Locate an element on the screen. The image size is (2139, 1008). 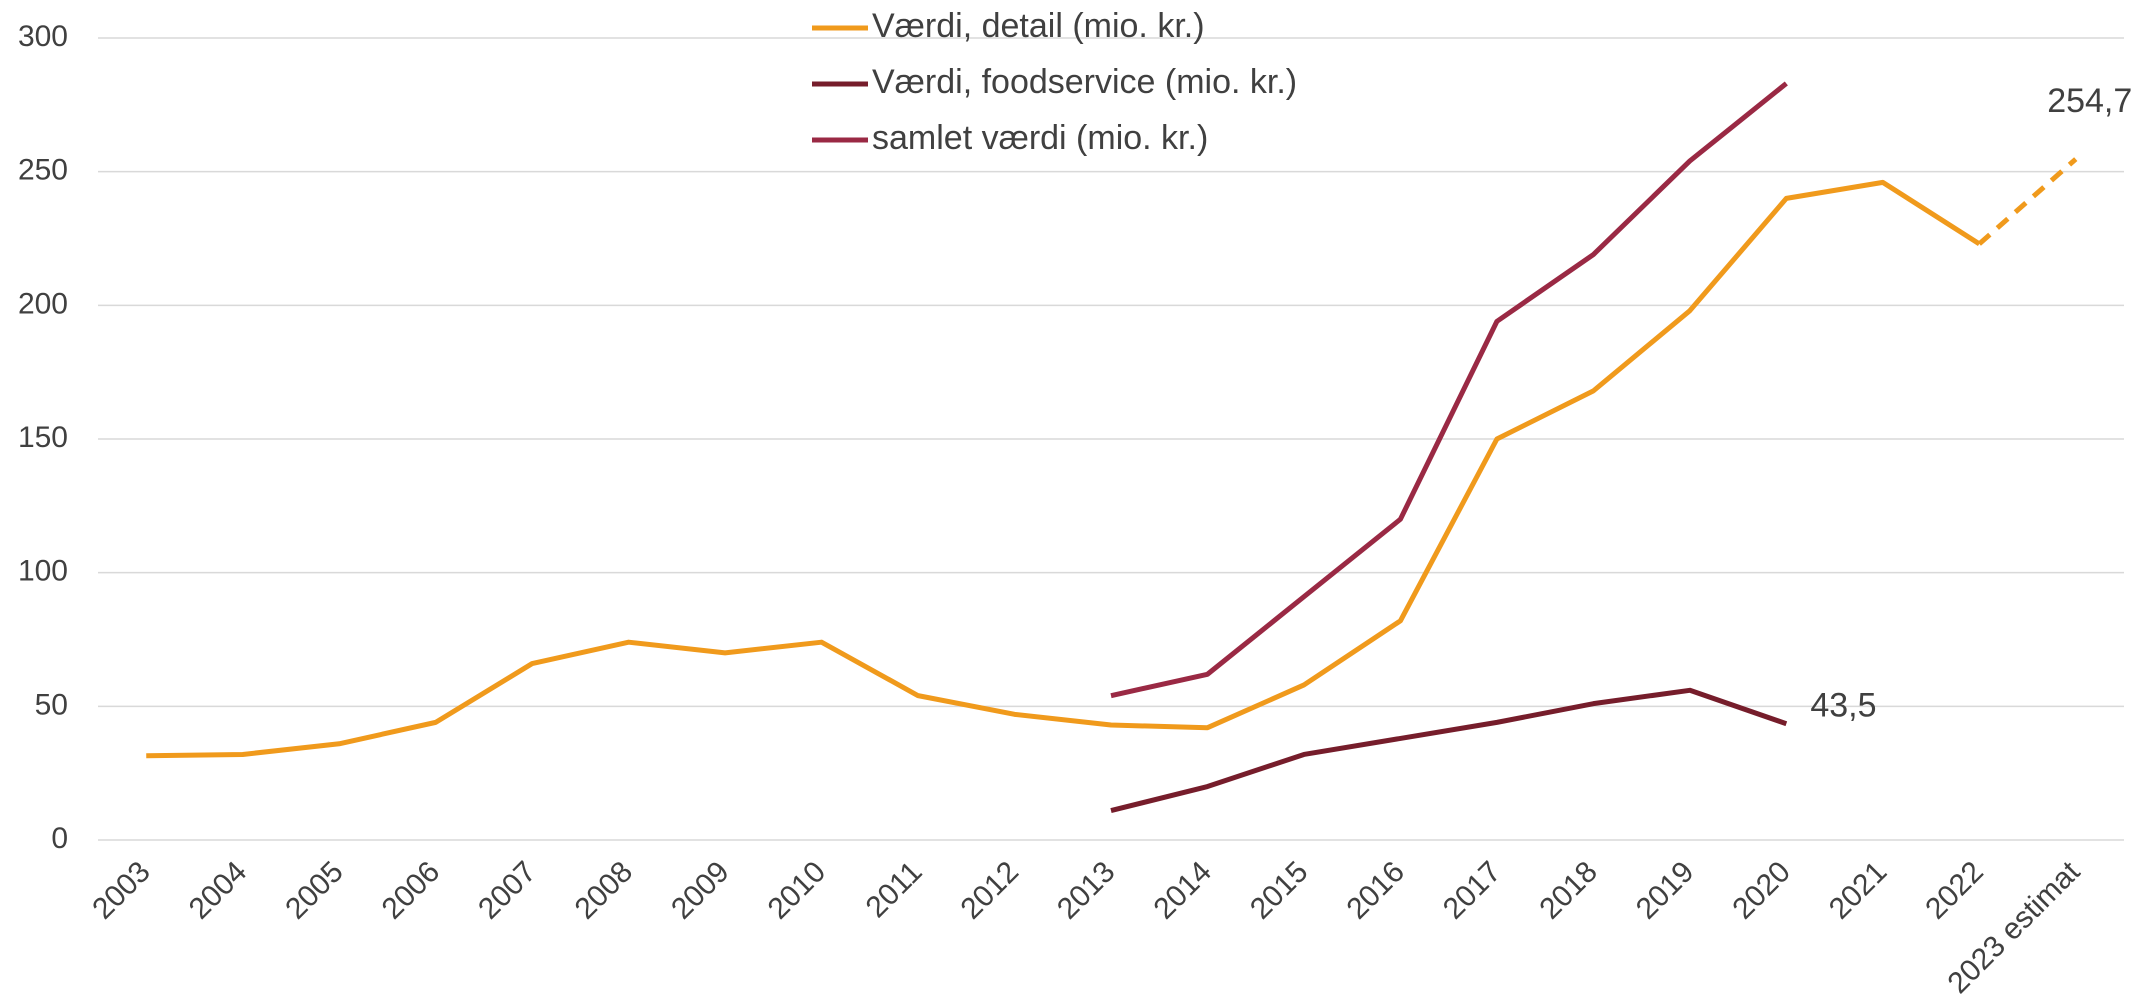
x-tick-label: 2014 is located at coordinates (1182, 890).